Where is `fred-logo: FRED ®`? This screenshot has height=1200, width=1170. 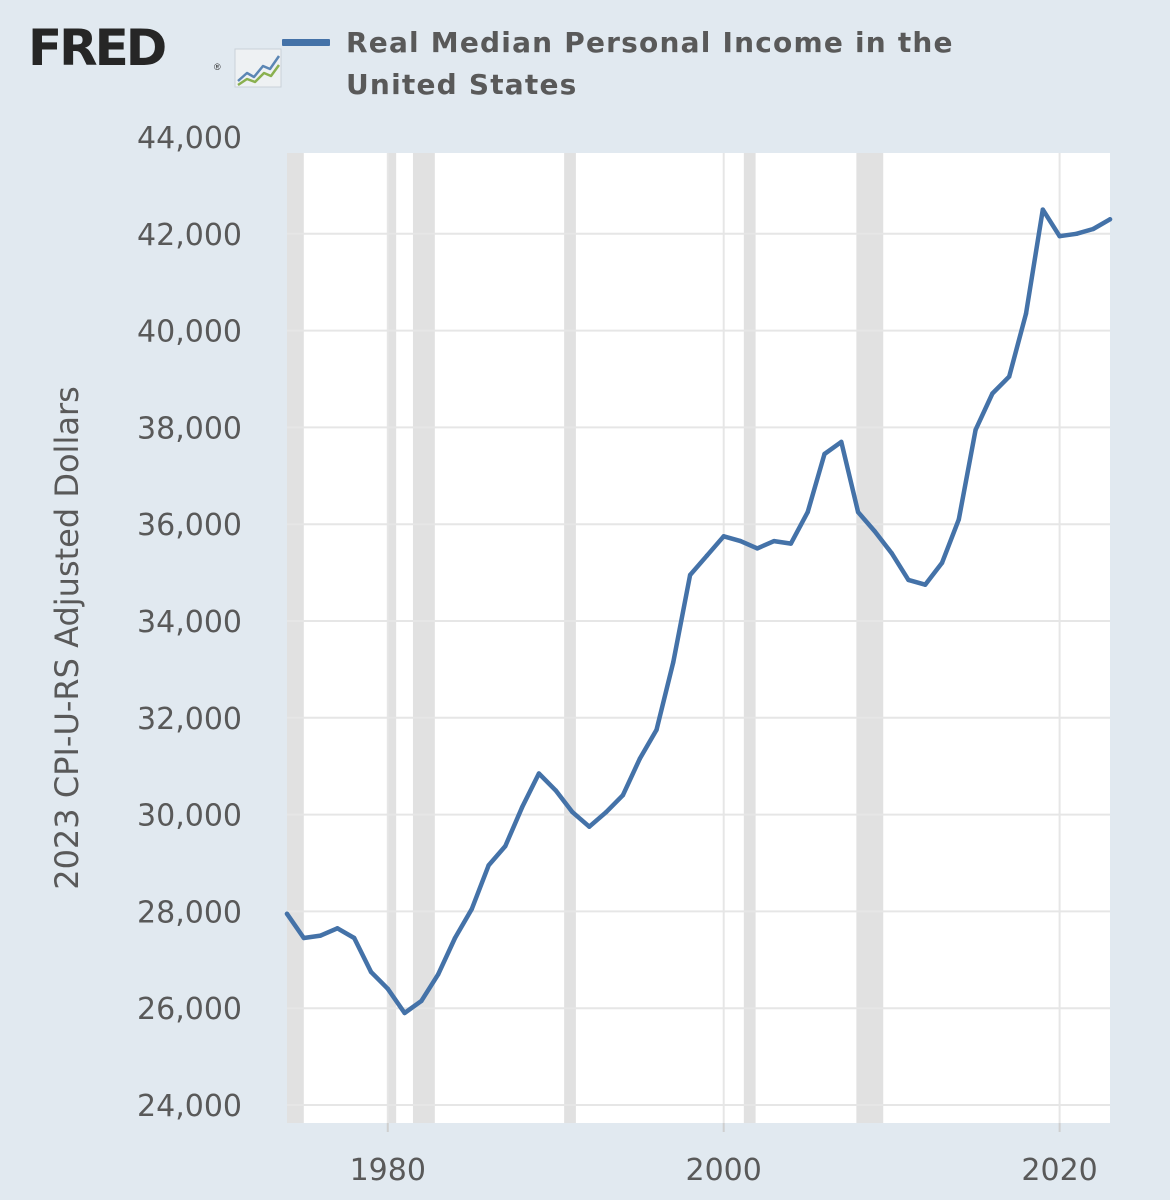 fred-logo: FRED ® is located at coordinates (155, 53).